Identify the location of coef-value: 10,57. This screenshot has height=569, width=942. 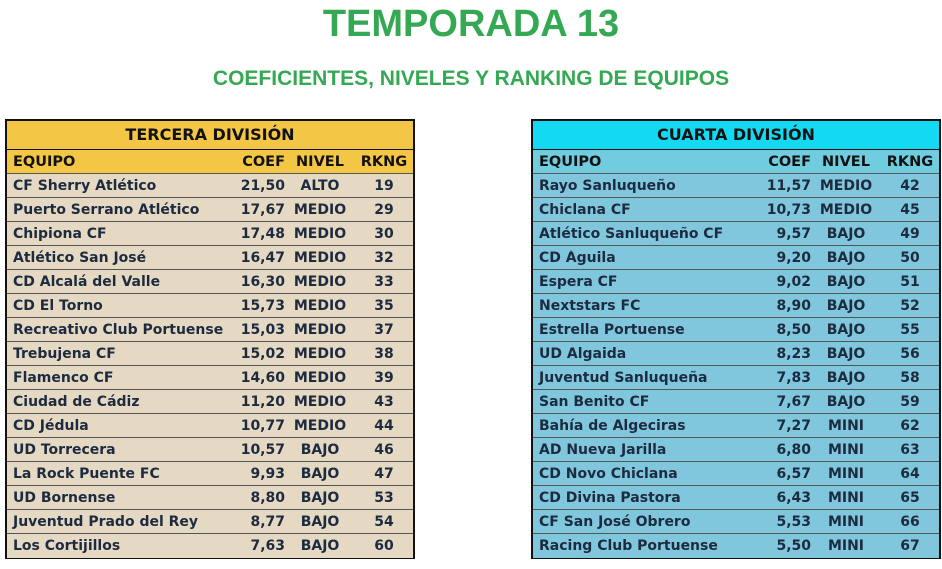
(262, 449).